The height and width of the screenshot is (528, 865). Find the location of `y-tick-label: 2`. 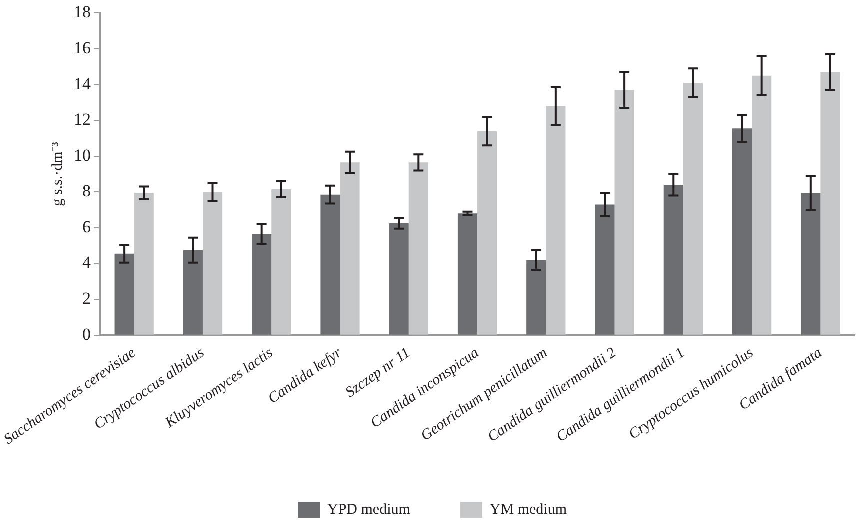

y-tick-label: 2 is located at coordinates (87, 298).